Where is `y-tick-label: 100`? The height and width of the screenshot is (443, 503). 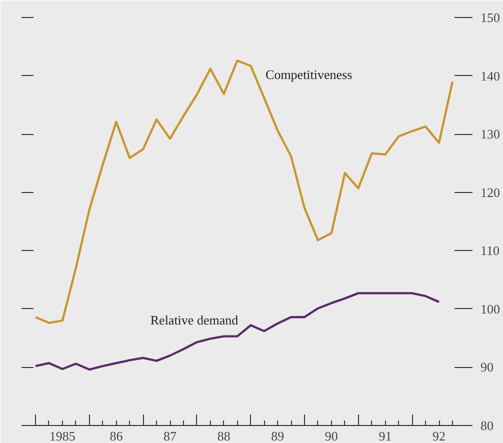
y-tick-label: 100 is located at coordinates (490, 308).